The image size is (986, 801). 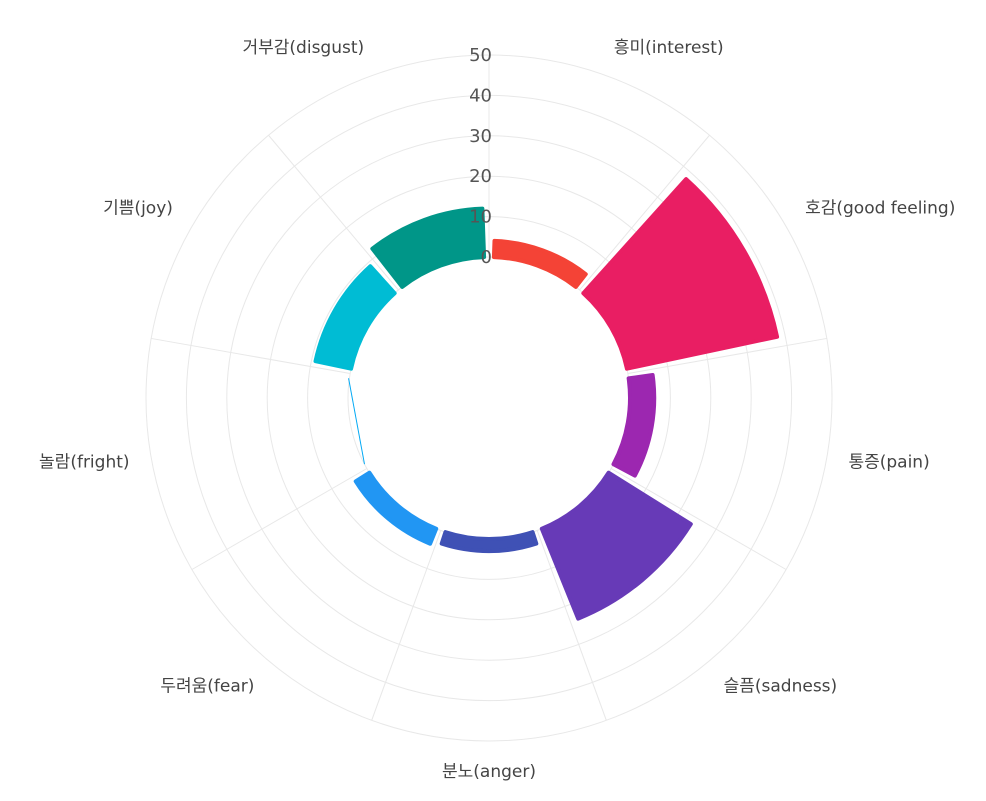 I want to click on category-label-8: 거부감(disgust), so click(x=304, y=48).